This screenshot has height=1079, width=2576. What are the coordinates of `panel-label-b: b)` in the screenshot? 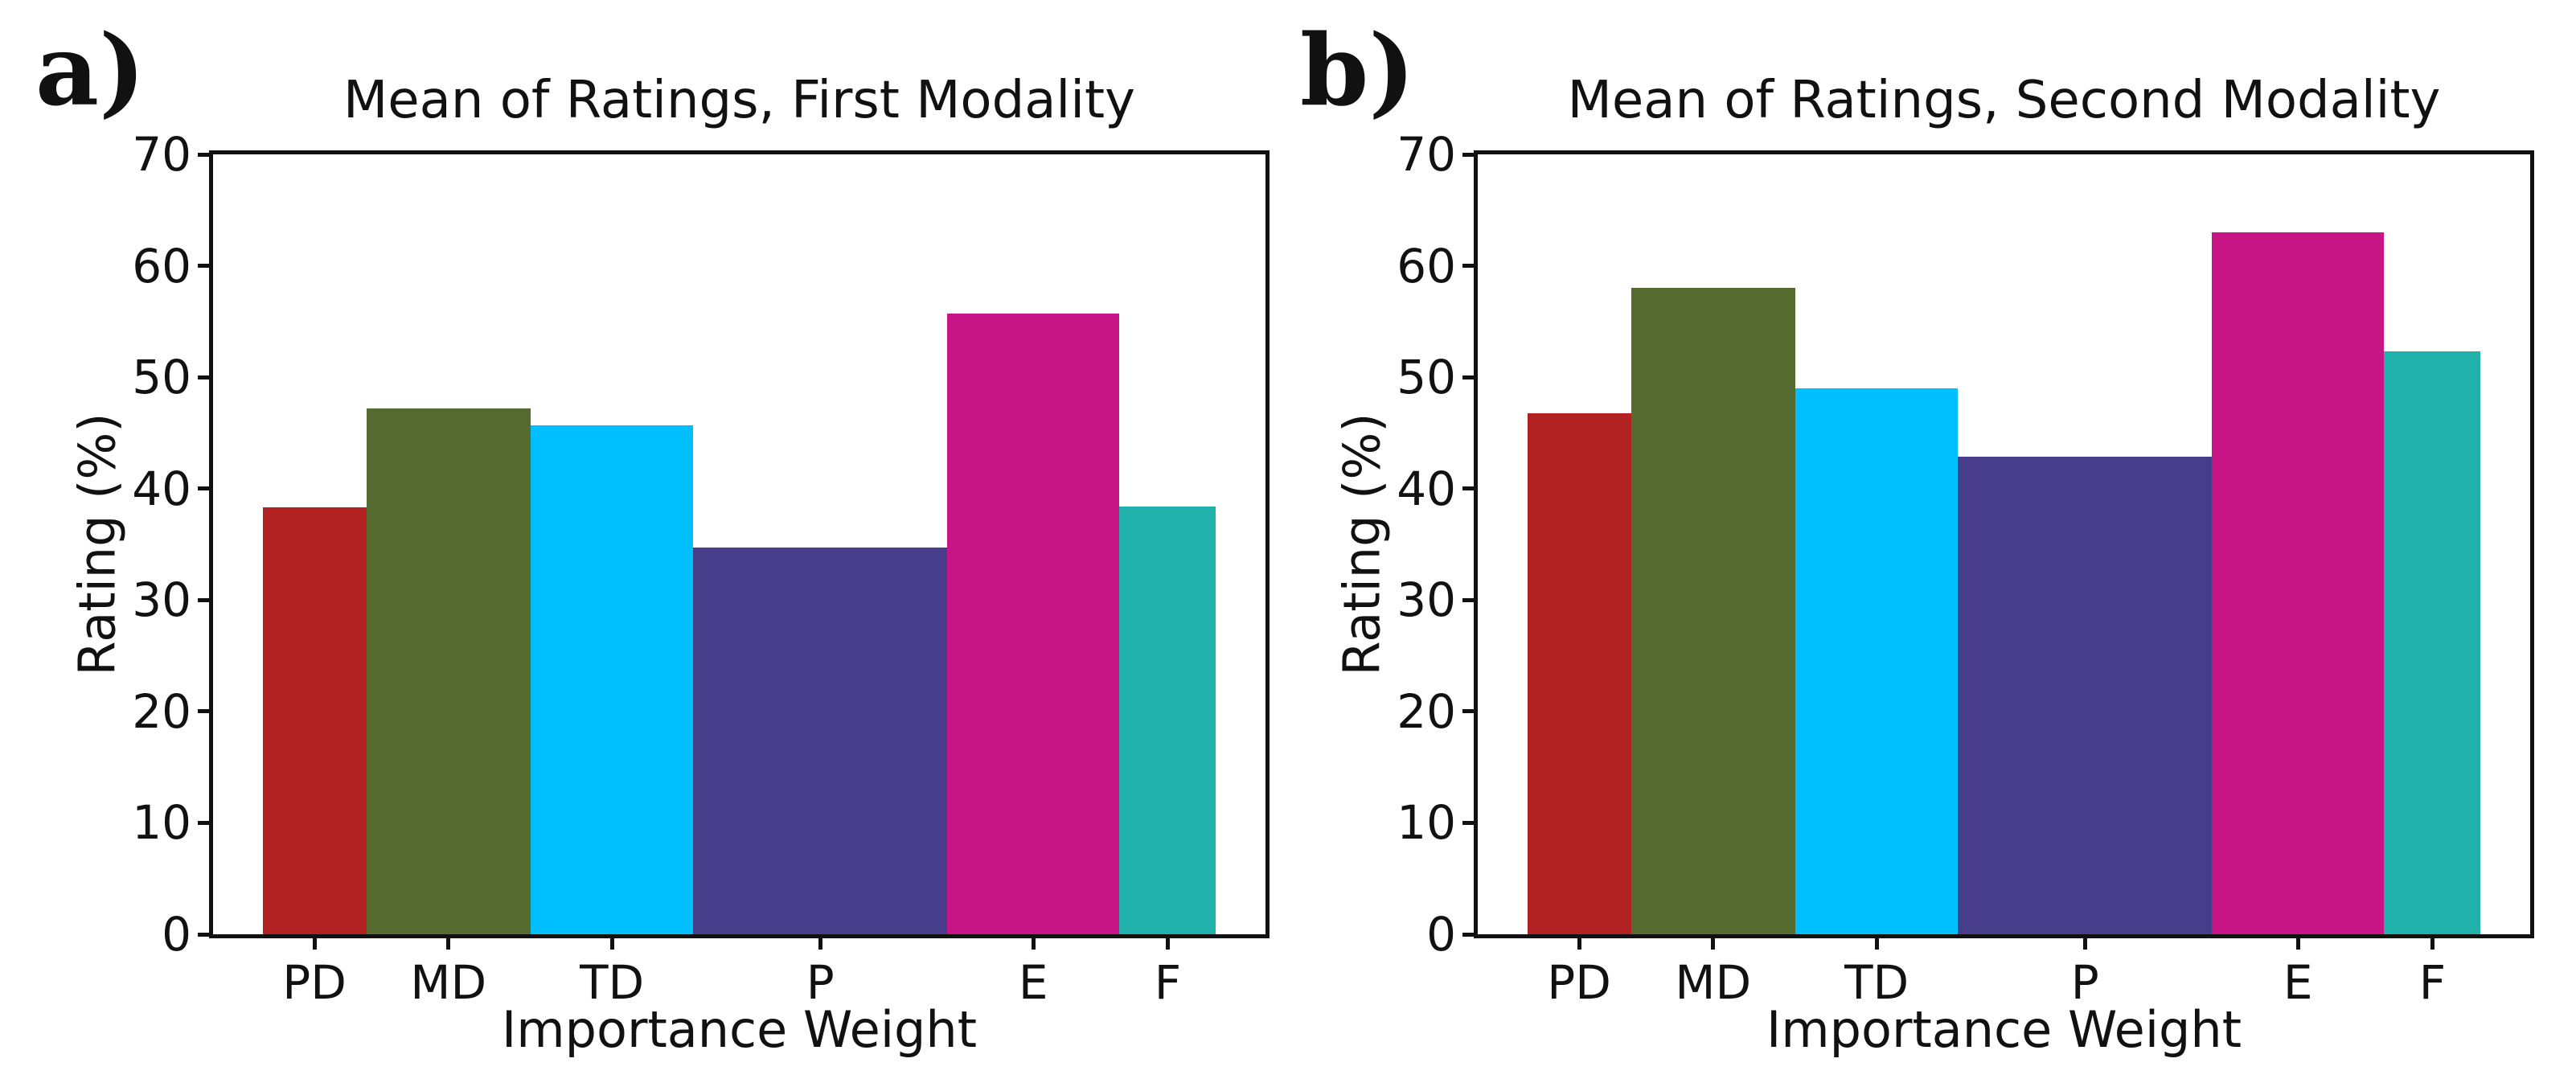 It's located at (1358, 70).